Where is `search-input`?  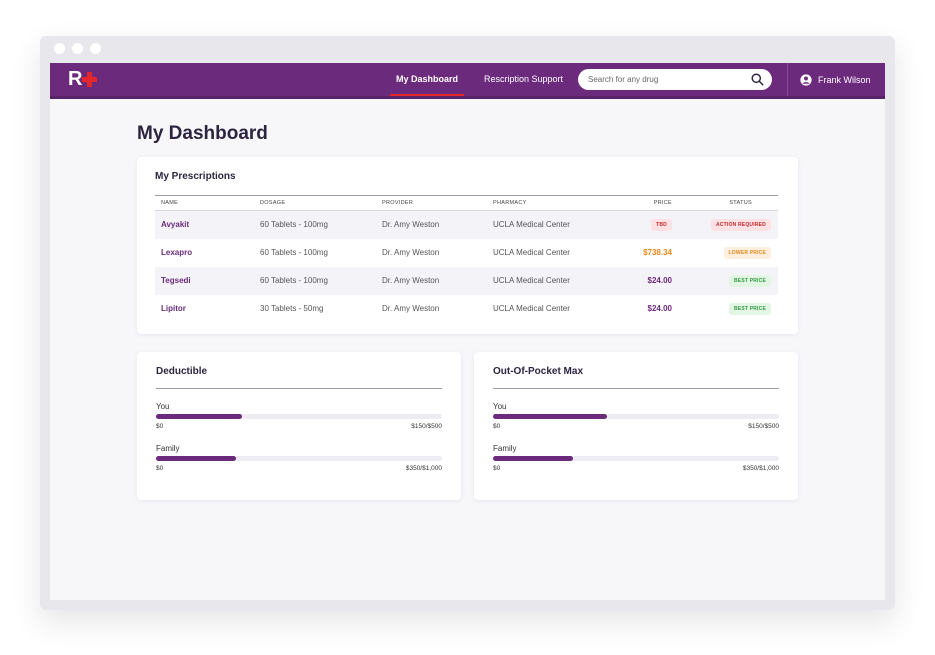 search-input is located at coordinates (665, 79).